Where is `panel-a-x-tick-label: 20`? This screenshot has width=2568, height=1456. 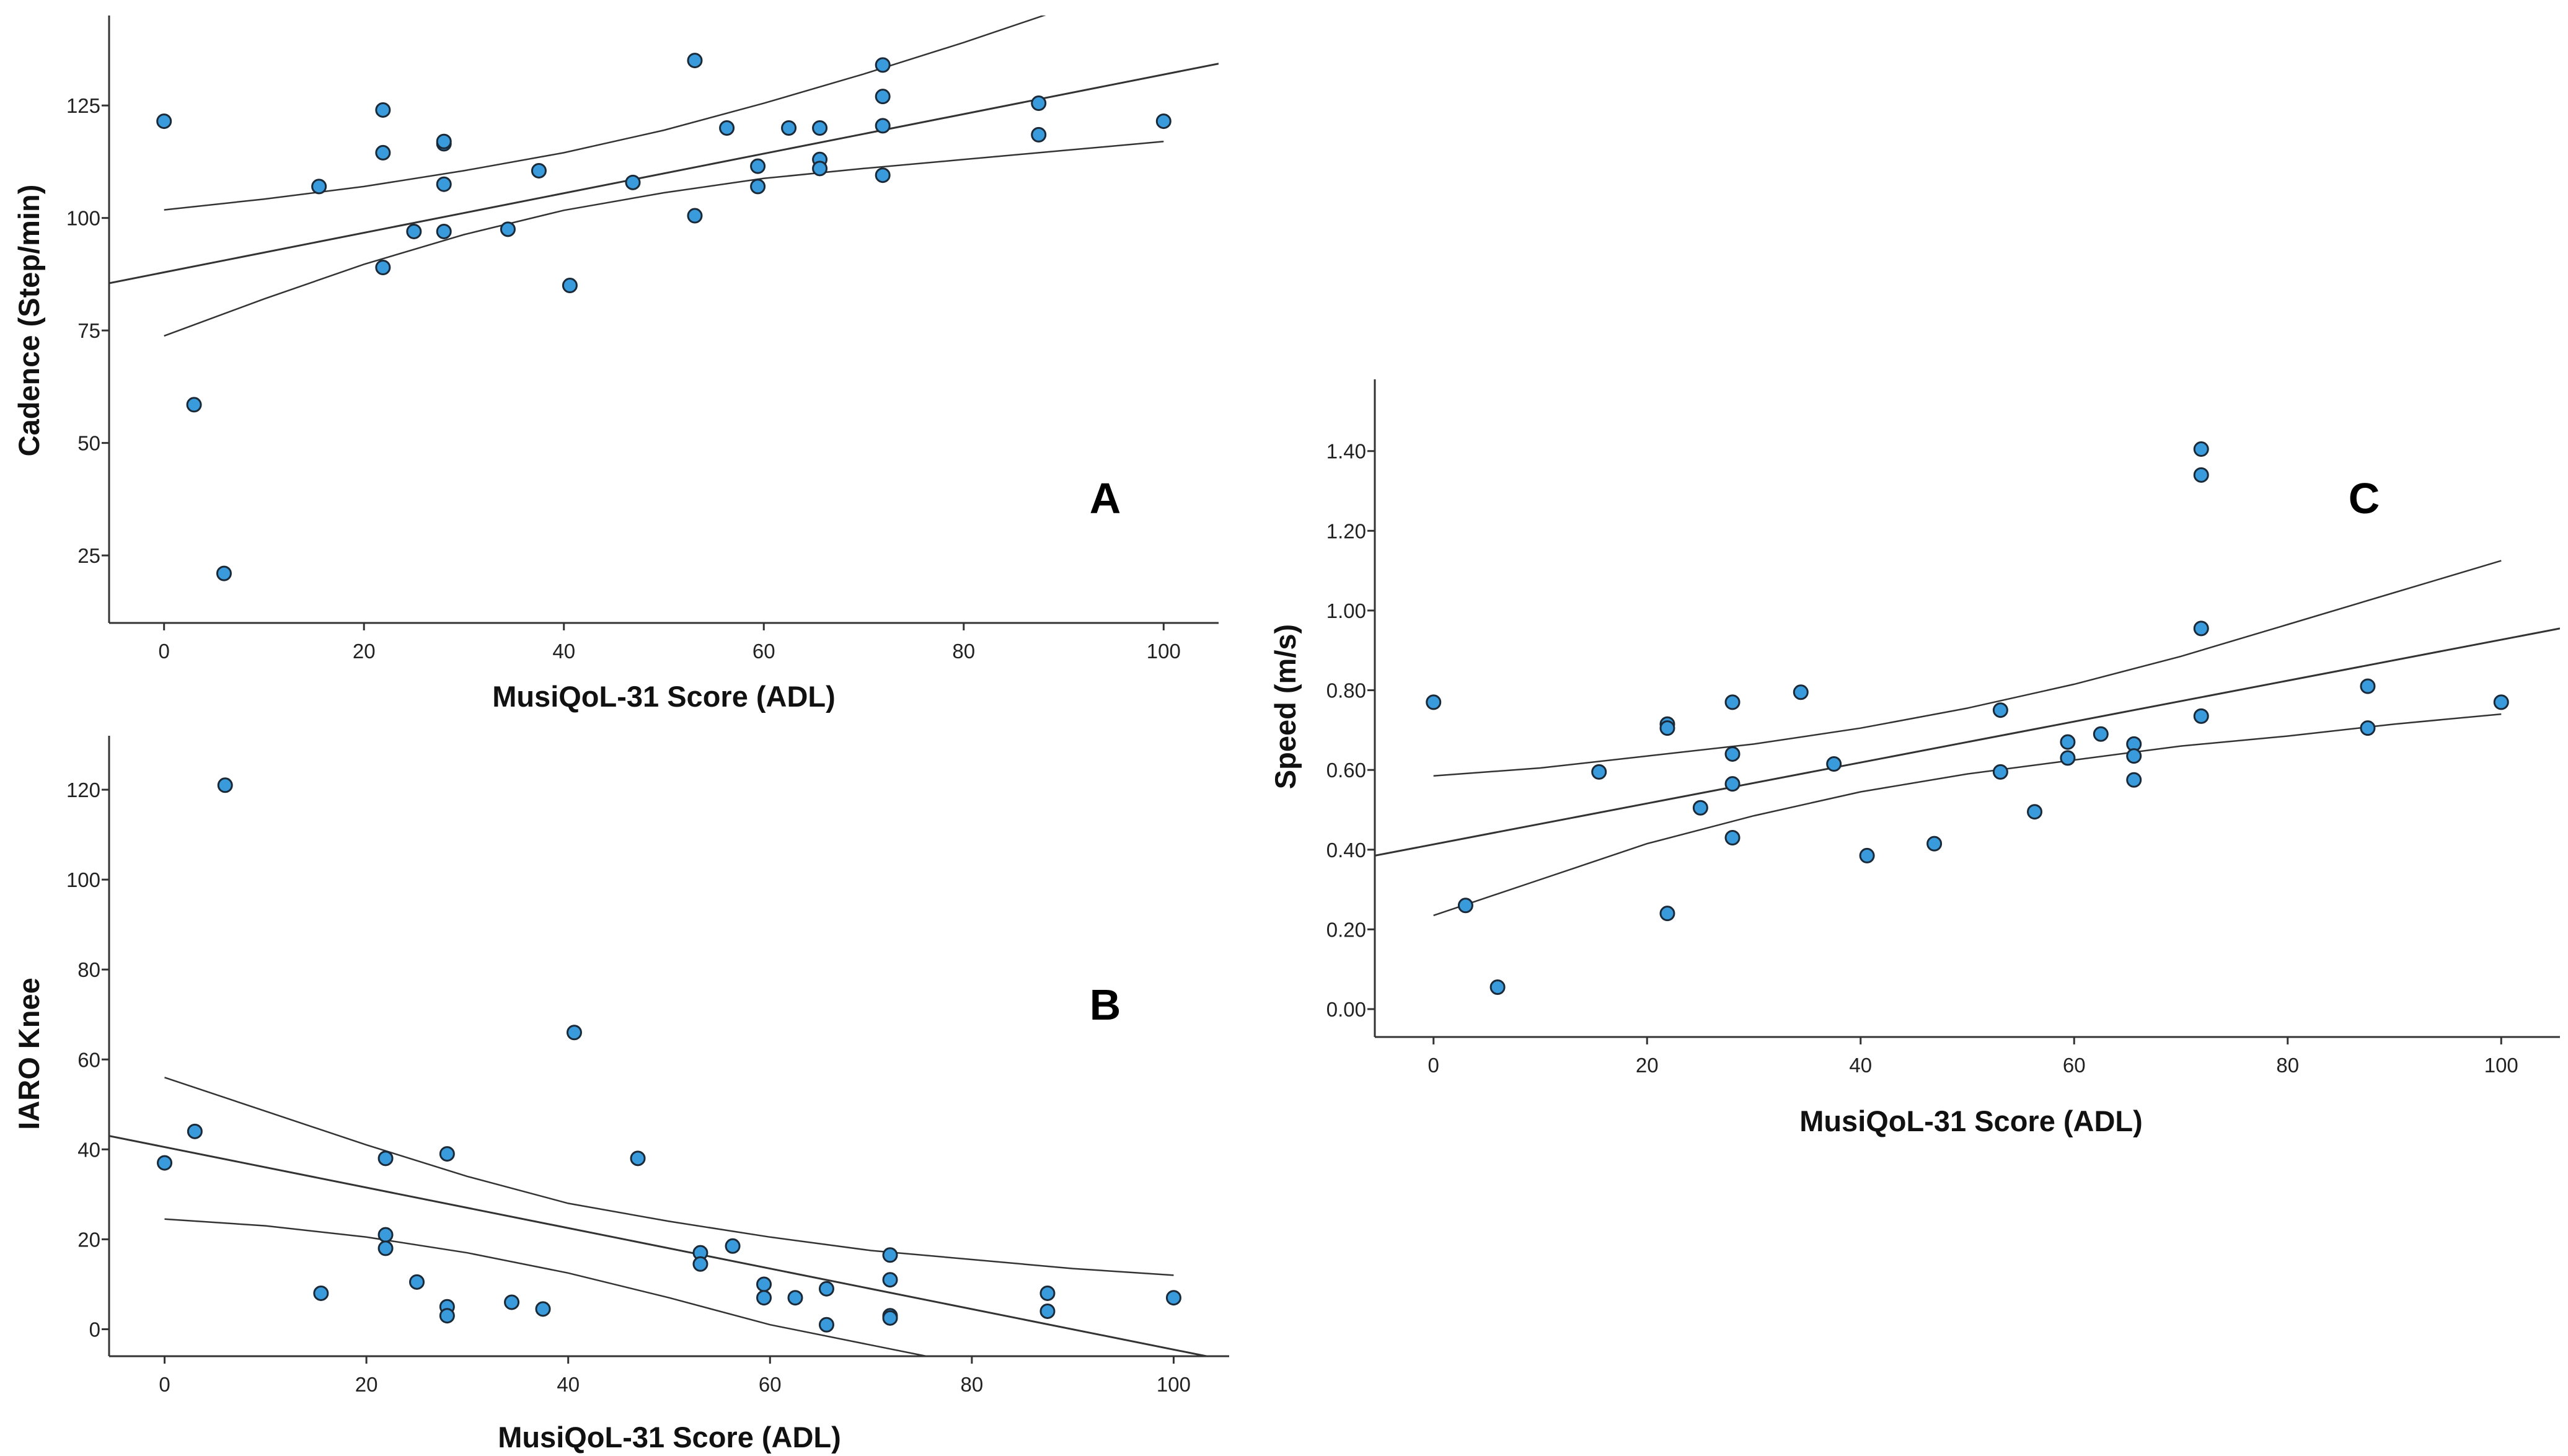 panel-a-x-tick-label: 20 is located at coordinates (364, 651).